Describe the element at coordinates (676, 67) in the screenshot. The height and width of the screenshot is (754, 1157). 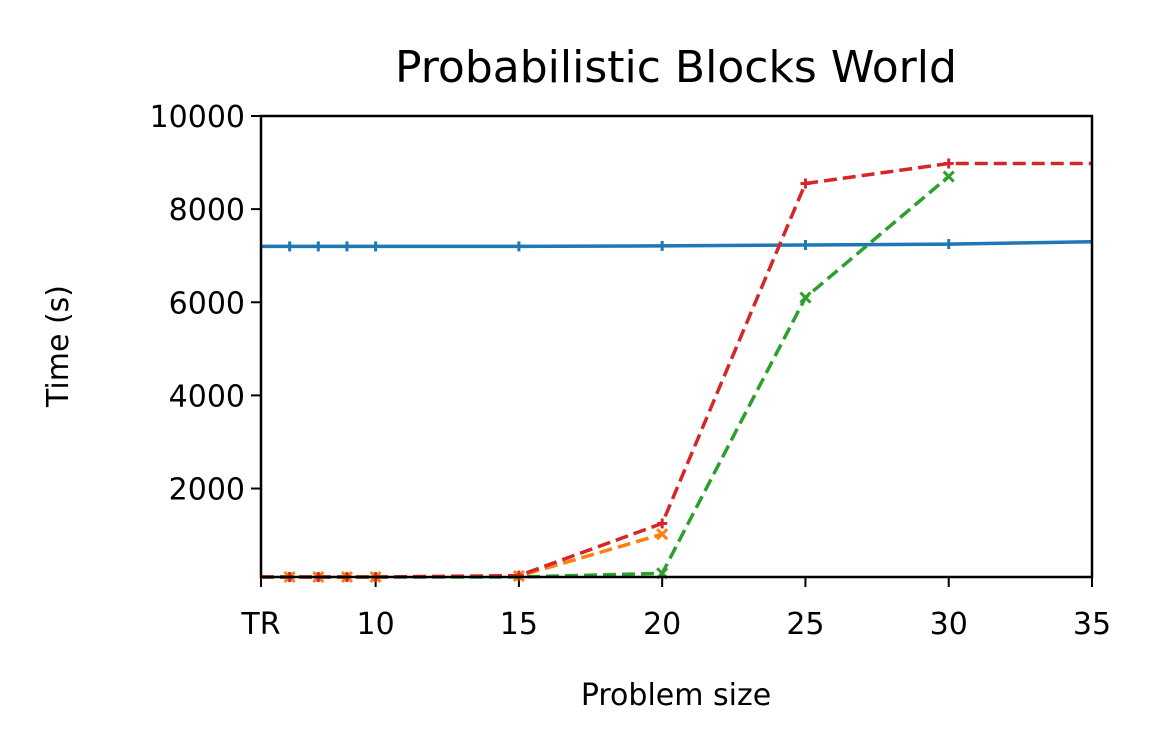
I see `chart-title: Probabilistic Blocks World` at that location.